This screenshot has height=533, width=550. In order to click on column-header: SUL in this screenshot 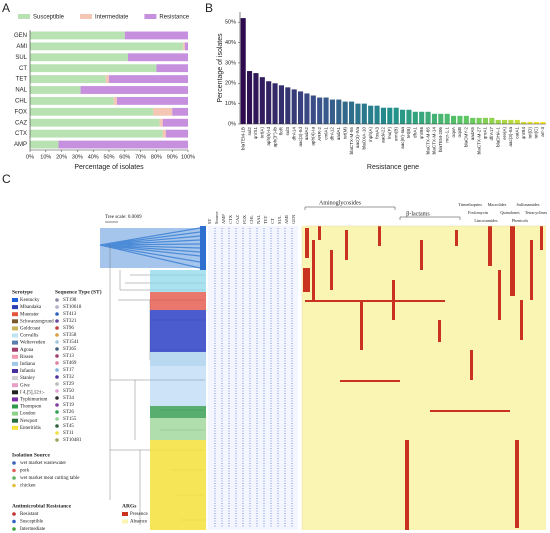, I will do `click(279, 219)`.